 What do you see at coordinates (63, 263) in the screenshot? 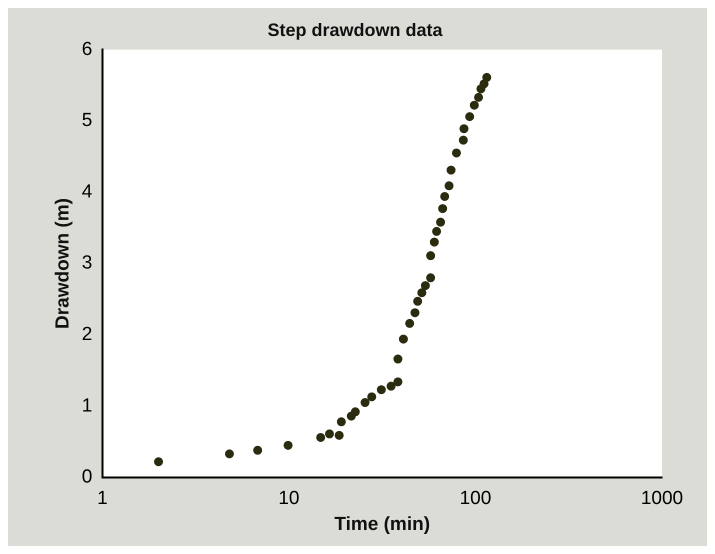
I see `y-axis-title: Drawdown (m)` at bounding box center [63, 263].